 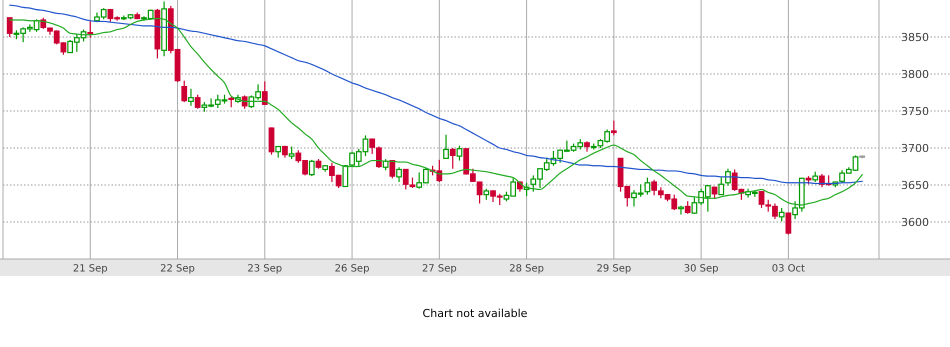 I want to click on y-tick-label: 3700, so click(x=915, y=148).